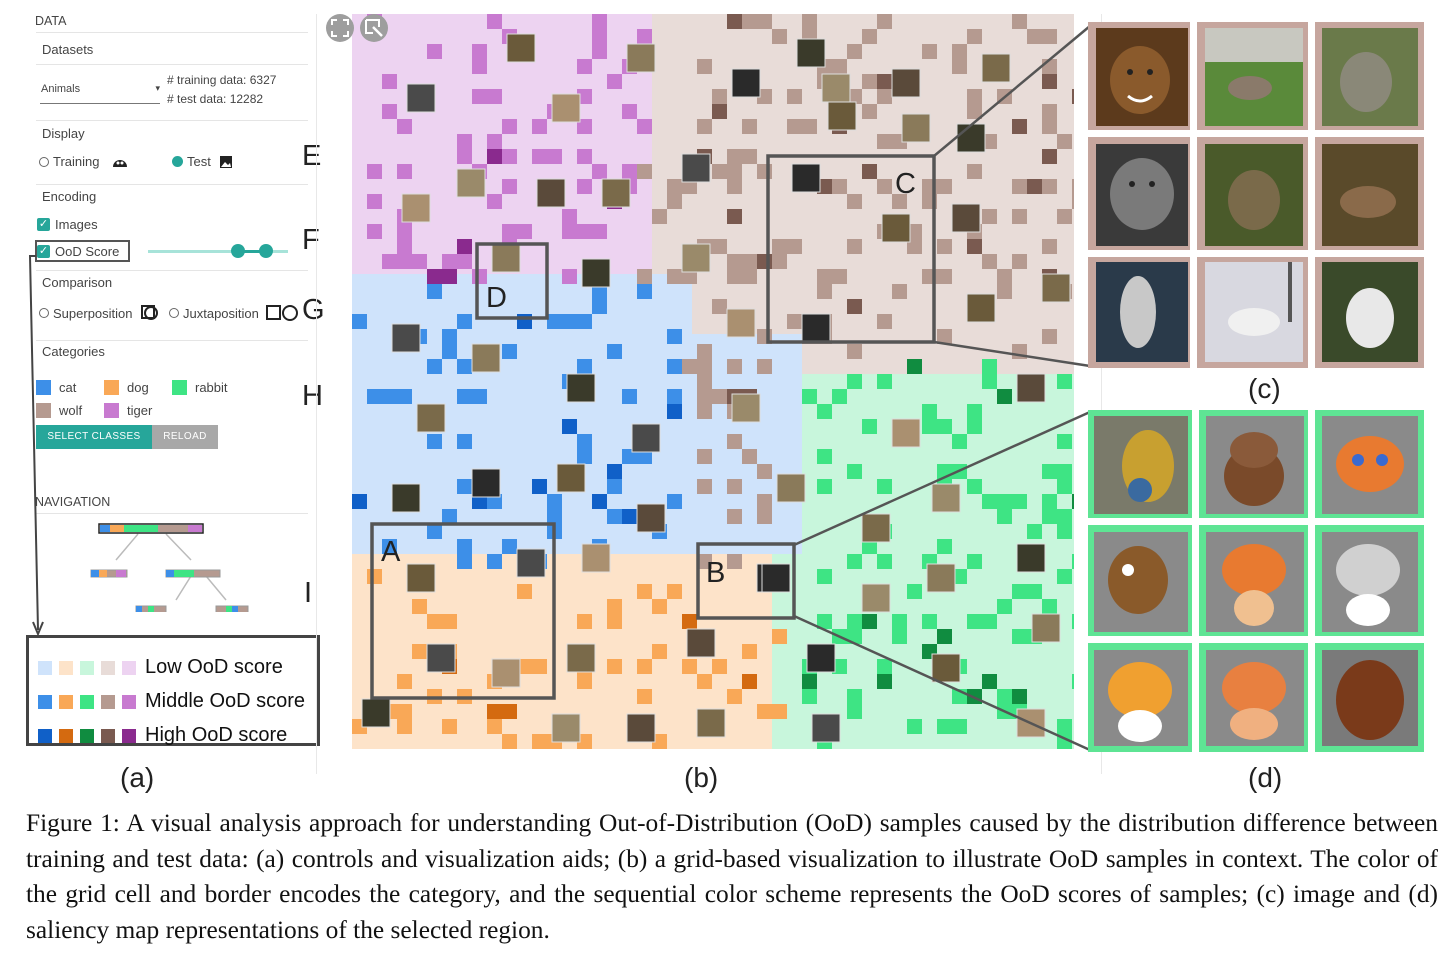 The image size is (1446, 963). Describe the element at coordinates (100, 91) in the screenshot. I see `dataset-select: Animals ▾` at that location.